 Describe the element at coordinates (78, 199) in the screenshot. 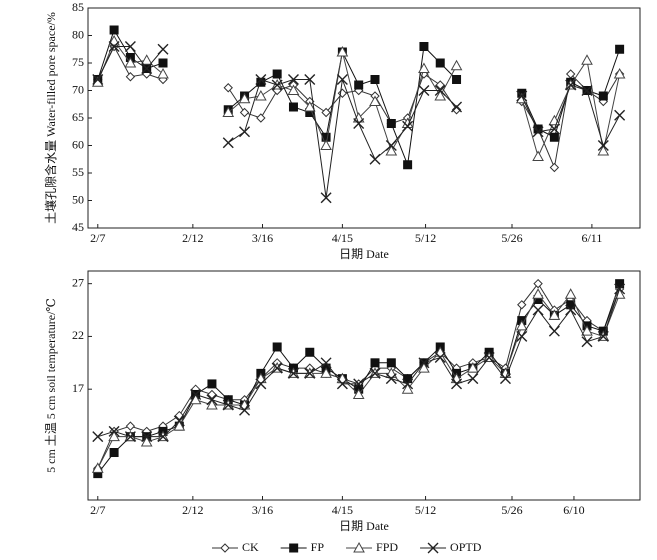

I see `y-tick-label: 50` at that location.